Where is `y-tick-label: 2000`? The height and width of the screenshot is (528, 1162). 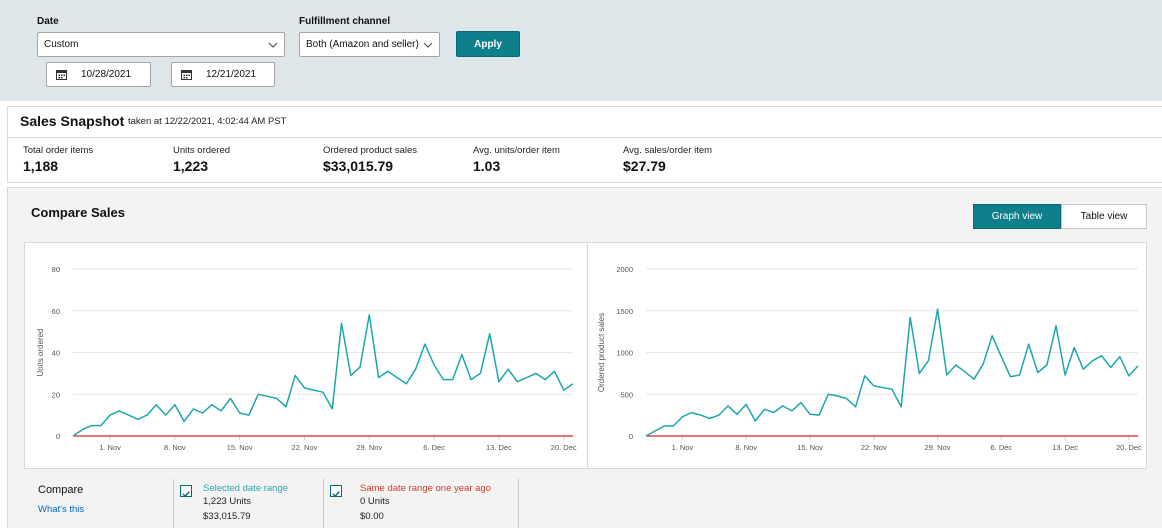
y-tick-label: 2000 is located at coordinates (624, 269).